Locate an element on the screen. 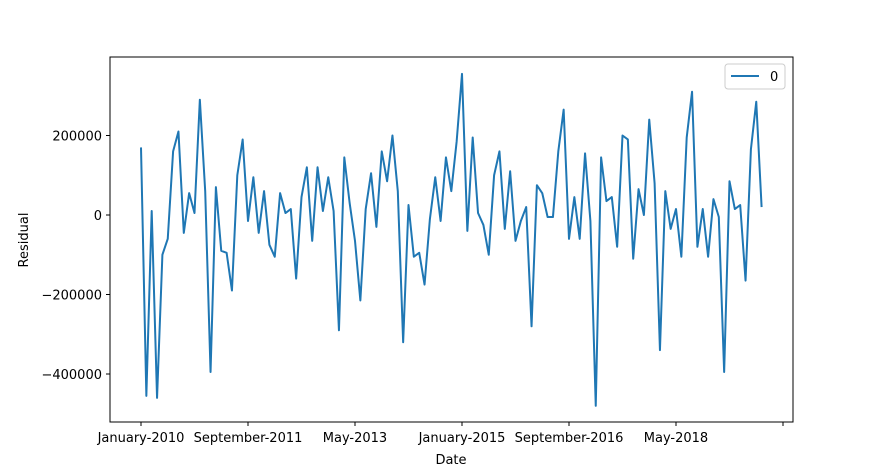  x-tick-label: May-2013 is located at coordinates (355, 438).